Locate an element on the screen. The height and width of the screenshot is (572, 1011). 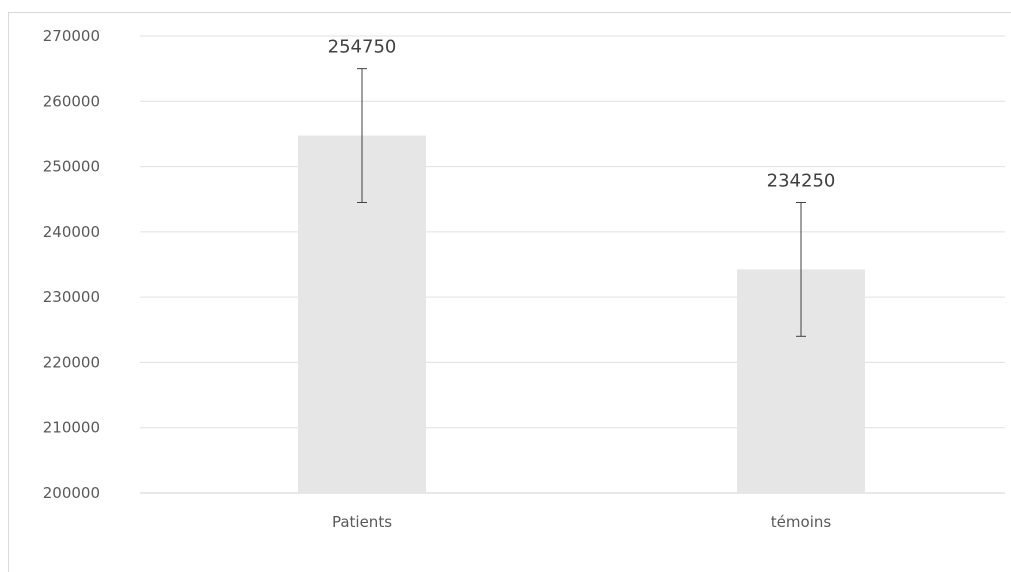
data-label: 234250 is located at coordinates (801, 180).